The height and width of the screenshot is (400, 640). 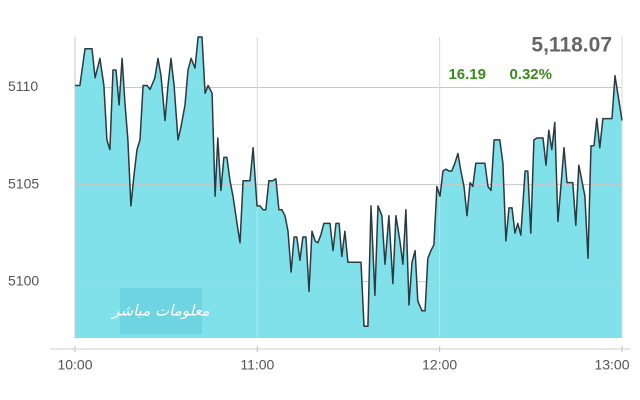 I want to click on y-tick-label: 5105, so click(x=23, y=183).